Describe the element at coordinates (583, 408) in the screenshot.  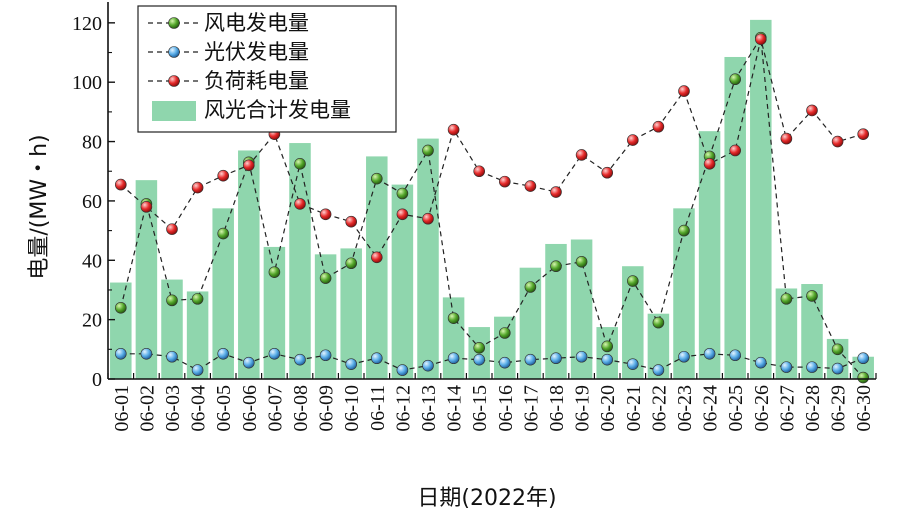
I see `x-tick-label: 06-19` at that location.